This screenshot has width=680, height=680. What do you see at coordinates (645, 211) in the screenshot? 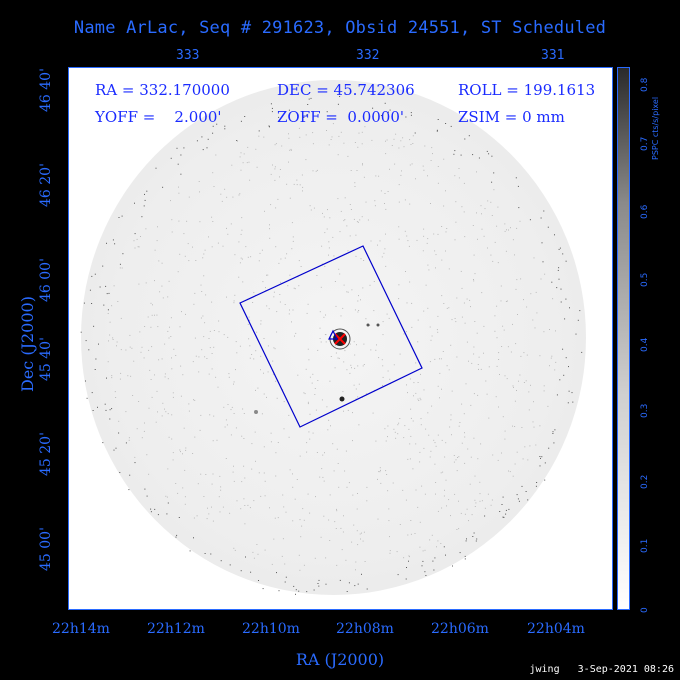
I see `colorbar-tick: 0.6` at bounding box center [645, 211].